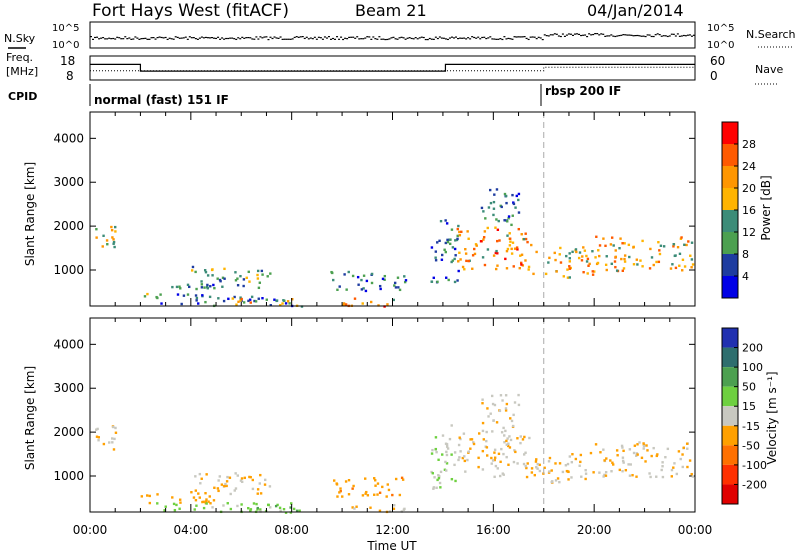 The width and height of the screenshot is (800, 554). I want to click on velocity-cbar-label: Velocity [m s⁻¹], so click(772, 417).